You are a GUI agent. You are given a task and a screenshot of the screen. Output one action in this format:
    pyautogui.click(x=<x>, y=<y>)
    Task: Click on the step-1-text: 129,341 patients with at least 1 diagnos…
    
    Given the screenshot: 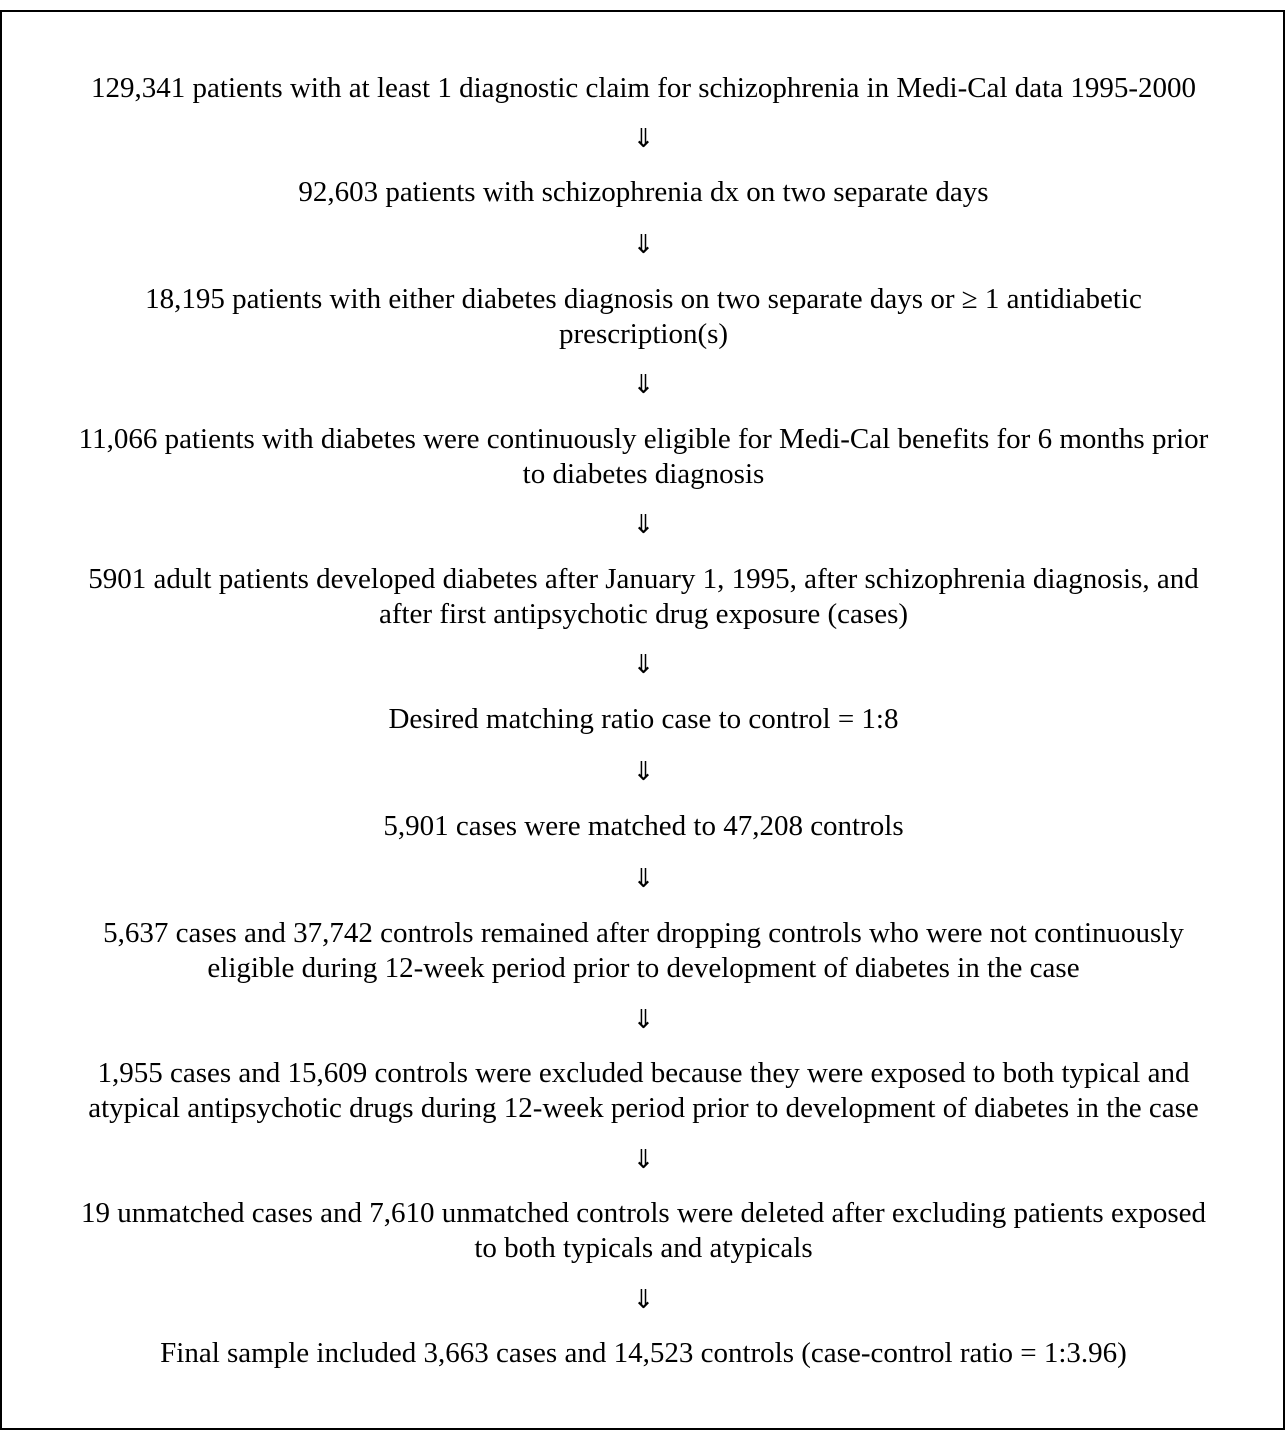 What is the action you would take?
    pyautogui.click(x=643, y=88)
    